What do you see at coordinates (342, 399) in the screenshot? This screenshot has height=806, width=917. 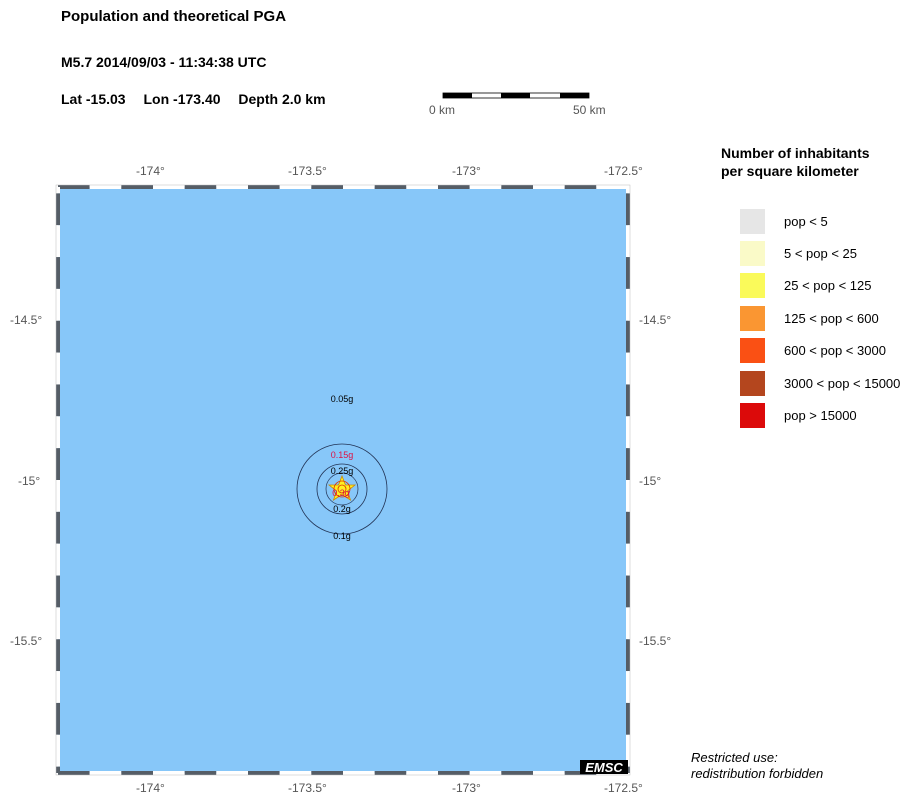 I see `pga-label: 0.05g` at bounding box center [342, 399].